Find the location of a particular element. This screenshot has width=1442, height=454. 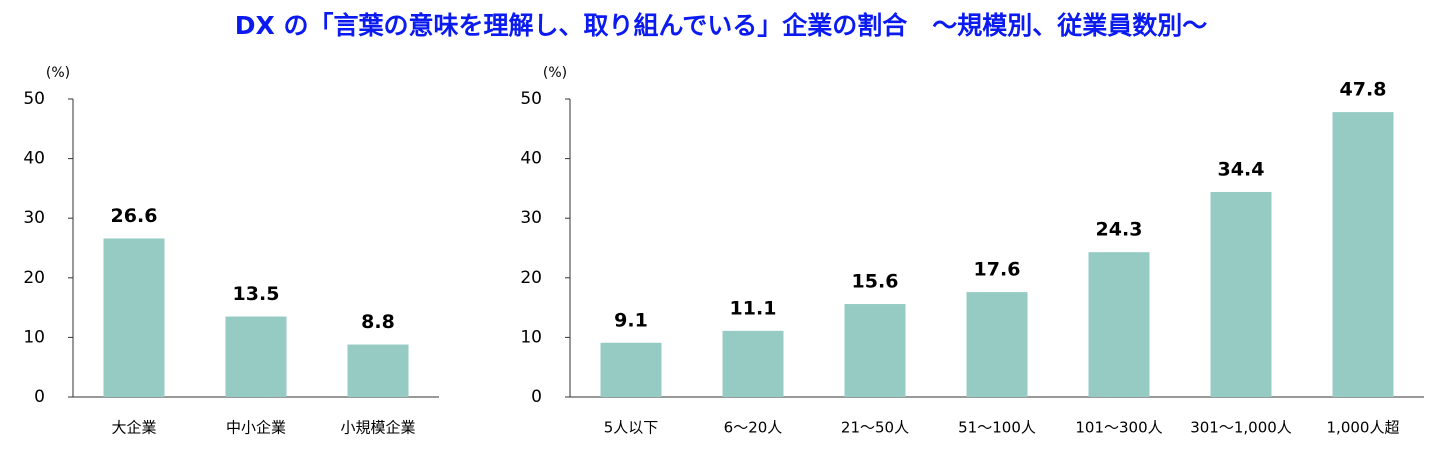

value-label: 11.1 is located at coordinates (753, 308).